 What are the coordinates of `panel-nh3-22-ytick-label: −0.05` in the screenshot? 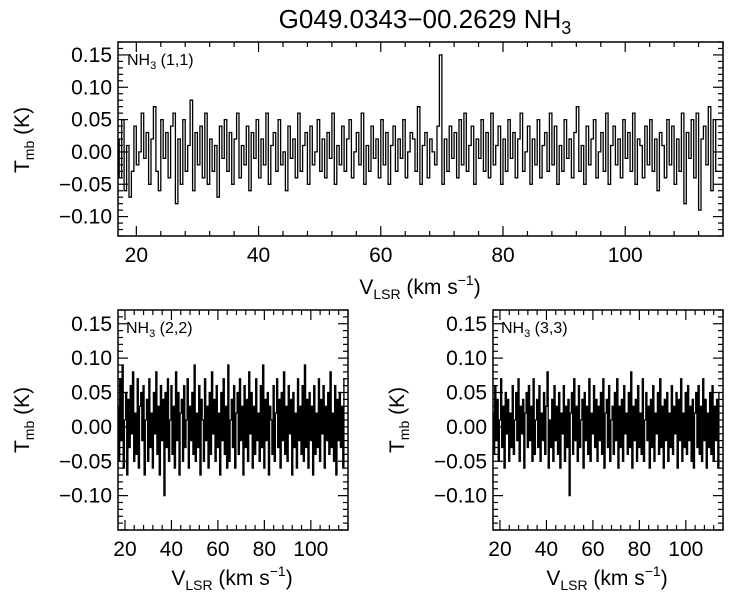 It's located at (85, 461).